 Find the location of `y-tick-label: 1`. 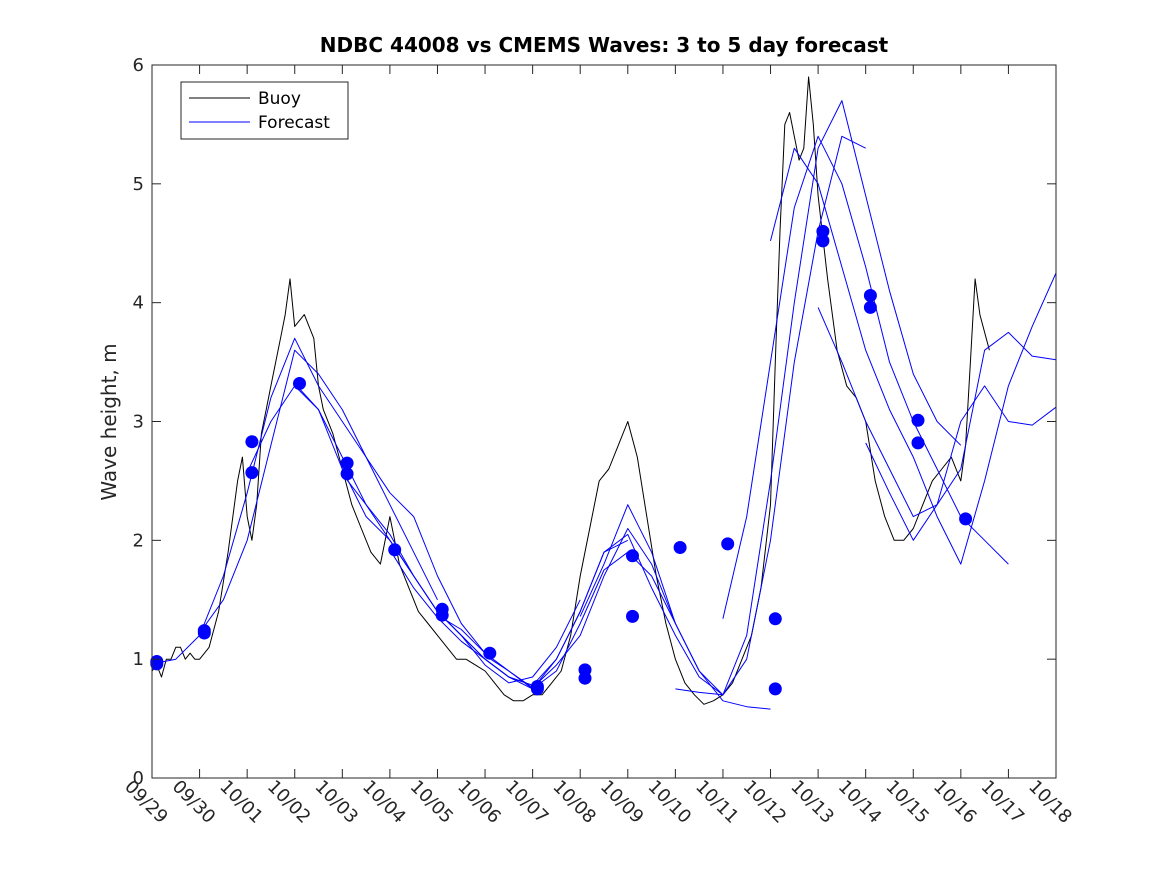

y-tick-label: 1 is located at coordinates (138, 659).